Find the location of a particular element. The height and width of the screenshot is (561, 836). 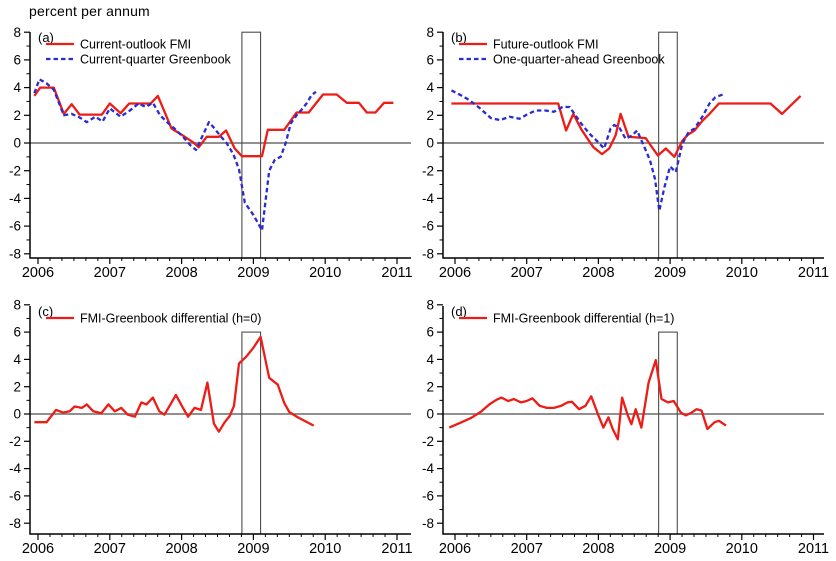

legend-label: Current-outlook FMI is located at coordinates (135, 45).